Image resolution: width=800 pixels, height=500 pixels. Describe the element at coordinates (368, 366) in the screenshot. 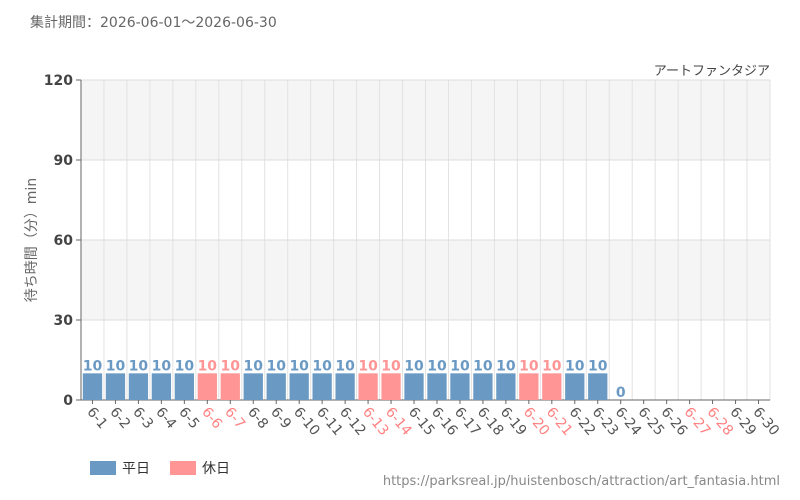

I see `data-label-6-13: 10` at that location.